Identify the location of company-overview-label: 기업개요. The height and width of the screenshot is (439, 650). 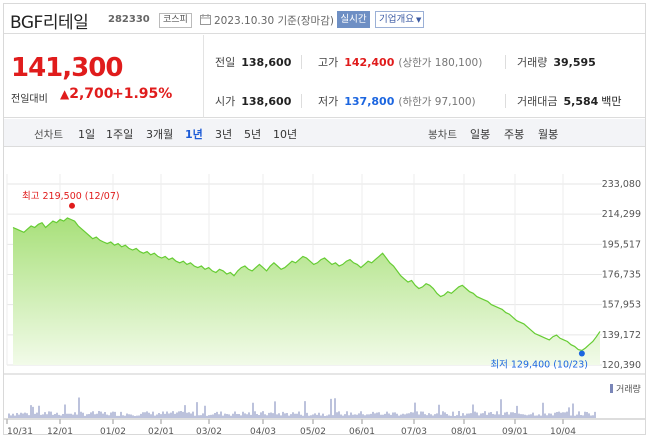
(396, 19).